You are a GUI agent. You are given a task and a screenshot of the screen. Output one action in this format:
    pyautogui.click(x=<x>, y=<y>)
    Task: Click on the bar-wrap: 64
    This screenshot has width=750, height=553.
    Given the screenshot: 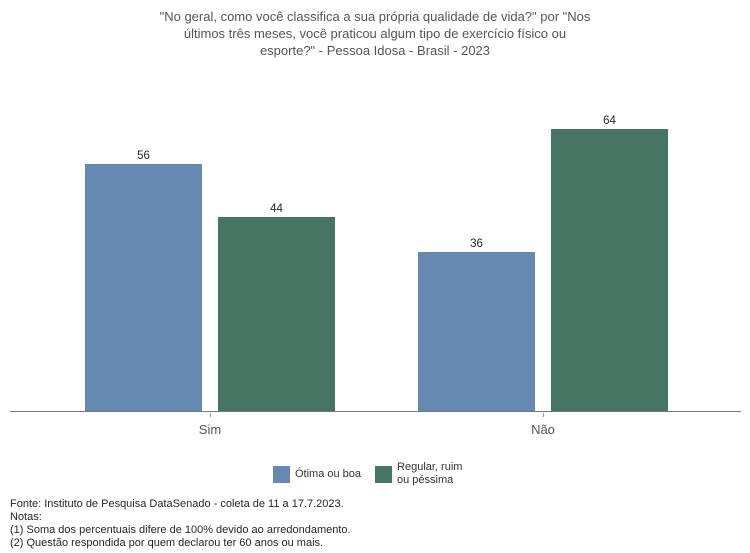 What is the action you would take?
    pyautogui.click(x=609, y=263)
    